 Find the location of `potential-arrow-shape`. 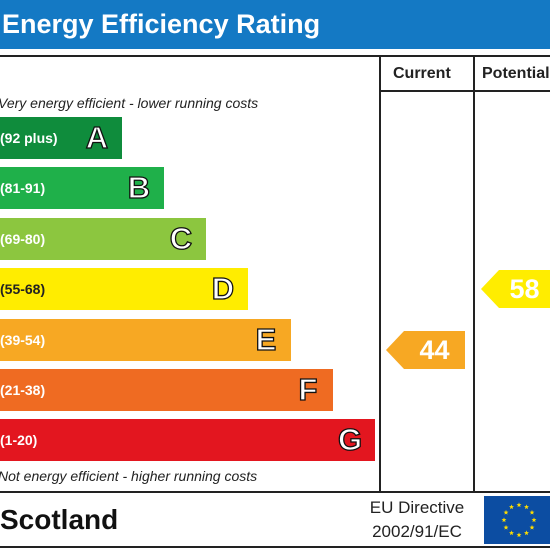

potential-arrow-shape is located at coordinates (515, 289).